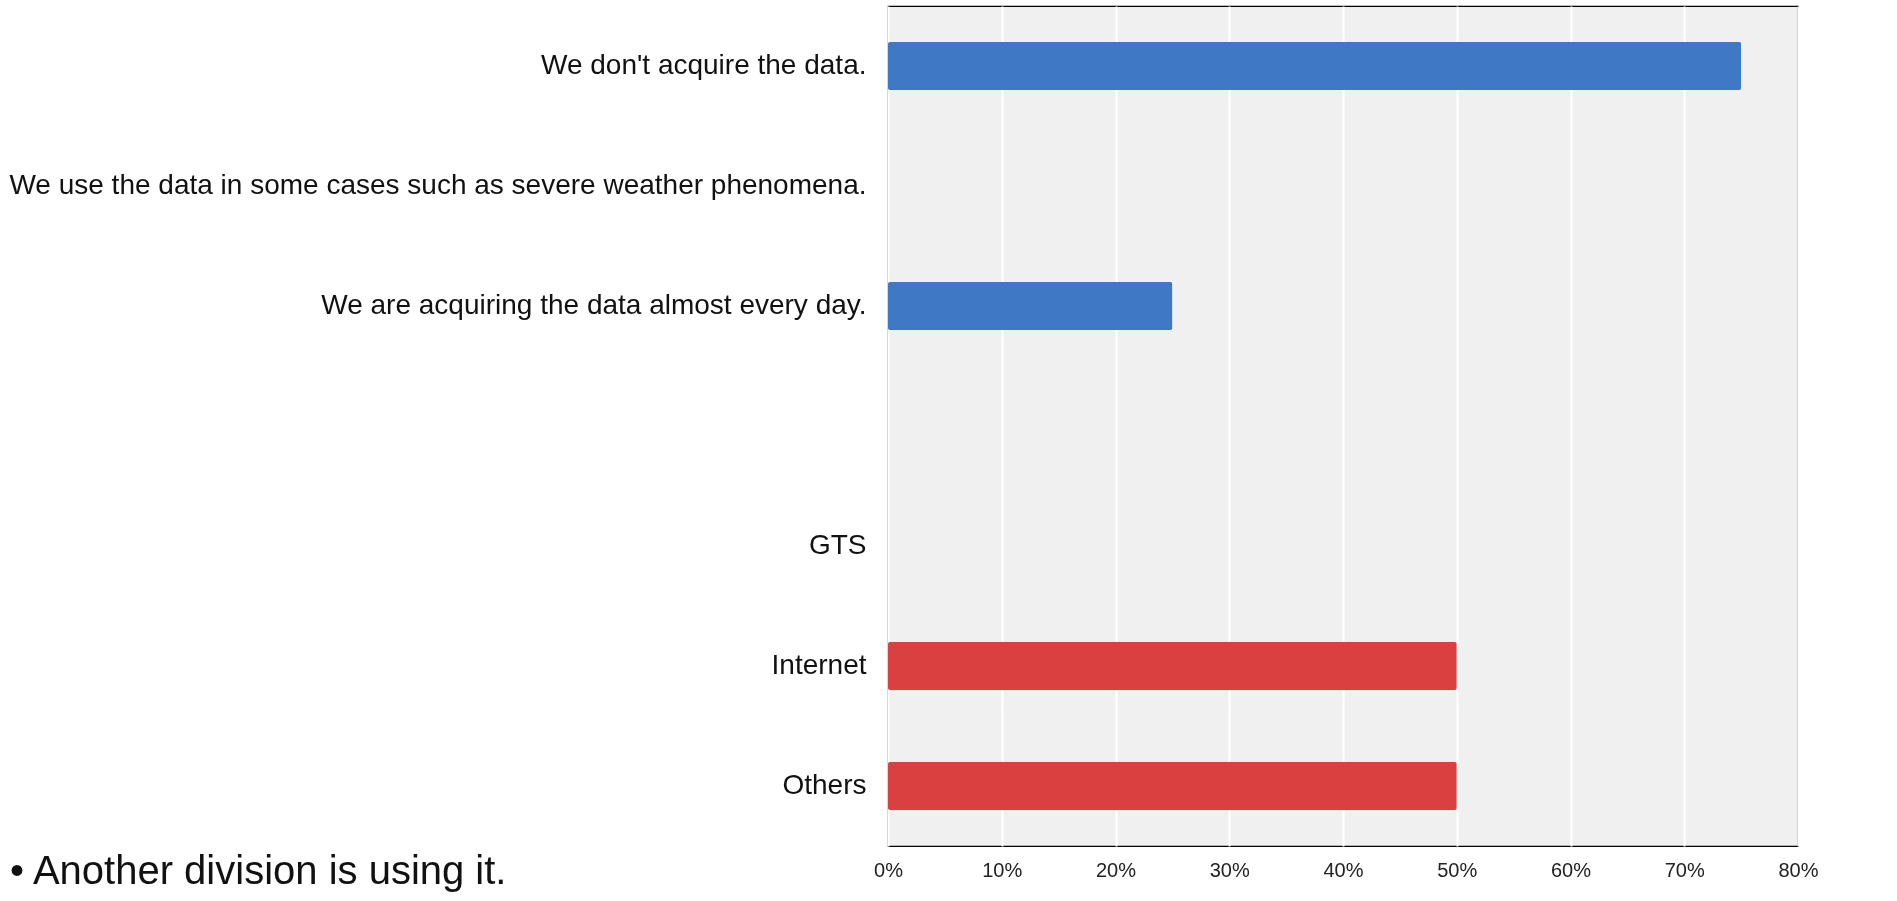 Image resolution: width=1897 pixels, height=901 pixels. Describe the element at coordinates (1229, 869) in the screenshot. I see `x-tick-label: 30%` at that location.